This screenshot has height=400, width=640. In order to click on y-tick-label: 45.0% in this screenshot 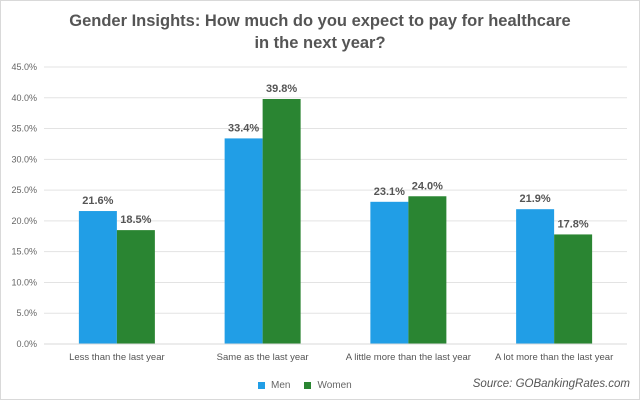, I will do `click(24, 67)`.